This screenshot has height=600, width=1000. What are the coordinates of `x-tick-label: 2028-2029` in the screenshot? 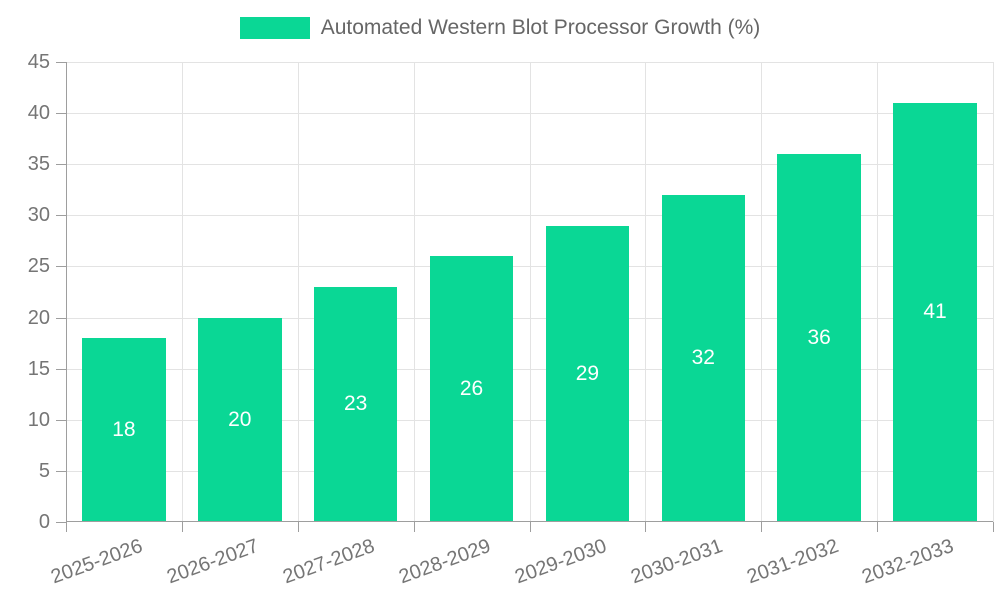 It's located at (445, 561).